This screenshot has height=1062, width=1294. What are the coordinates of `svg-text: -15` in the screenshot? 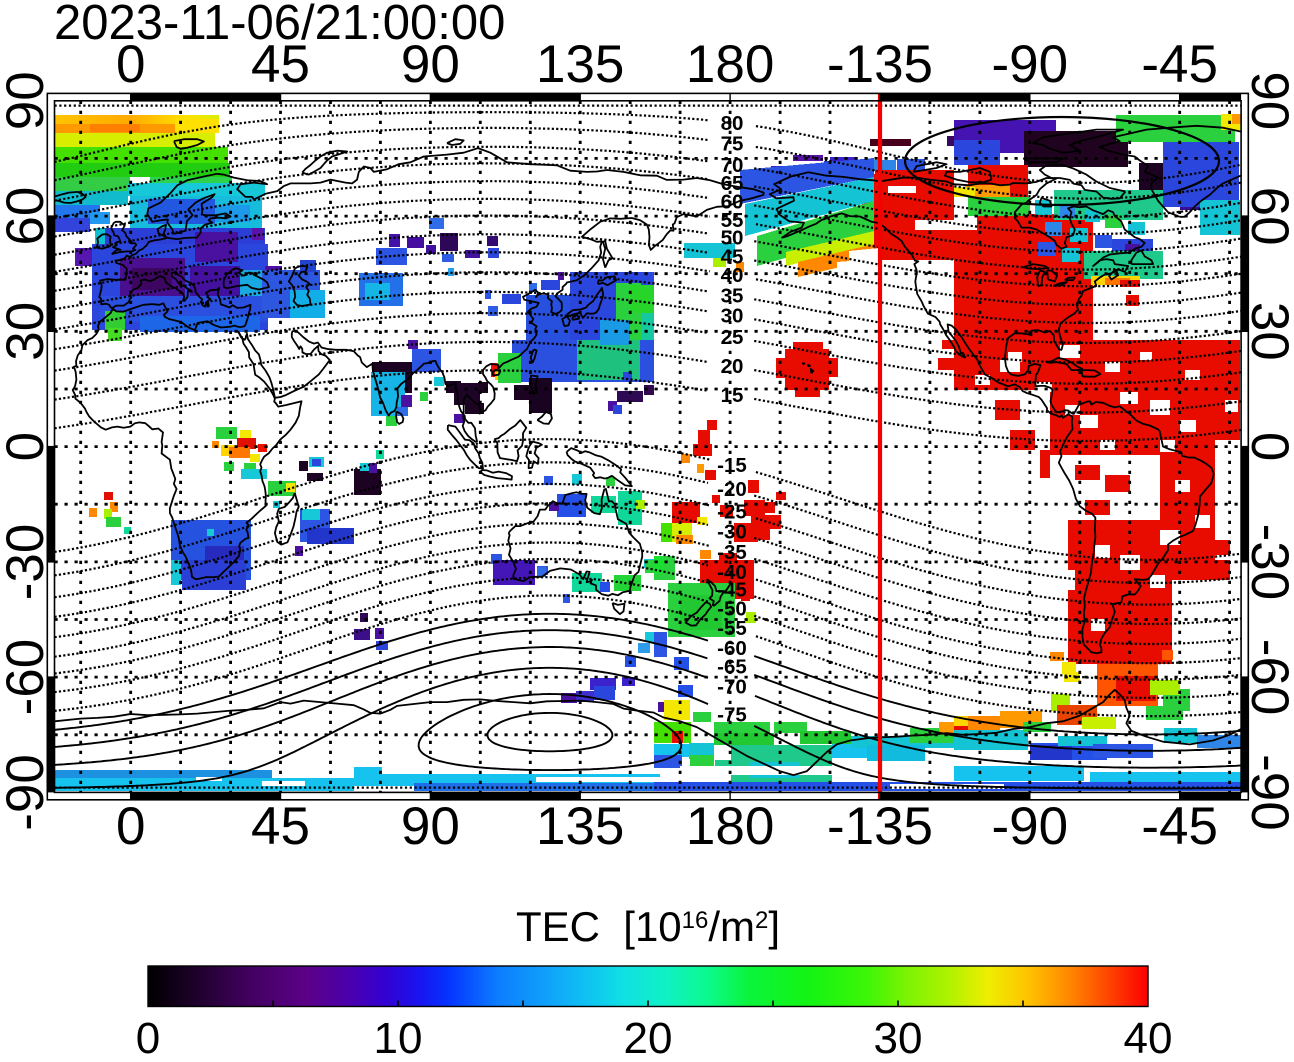 It's located at (732, 465).